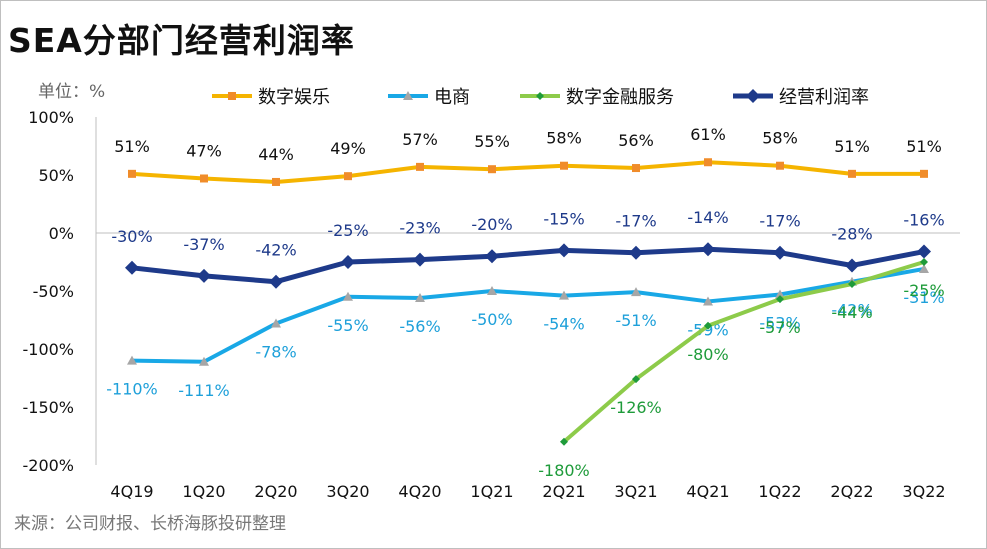 The width and height of the screenshot is (987, 549). I want to click on data-label: -111%, so click(204, 390).